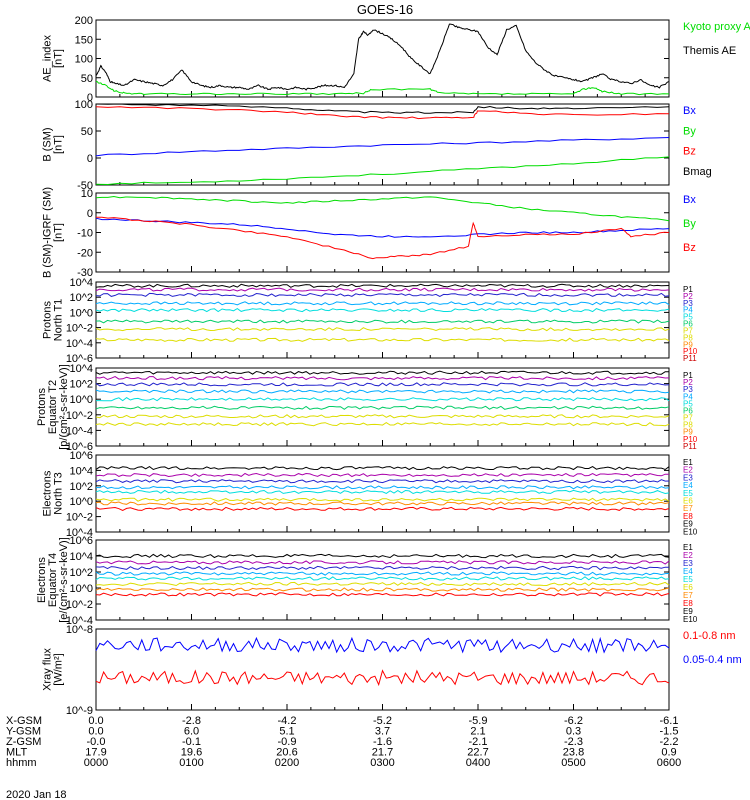  Describe the element at coordinates (688, 389) in the screenshot. I see `legend-entry: P3` at that location.